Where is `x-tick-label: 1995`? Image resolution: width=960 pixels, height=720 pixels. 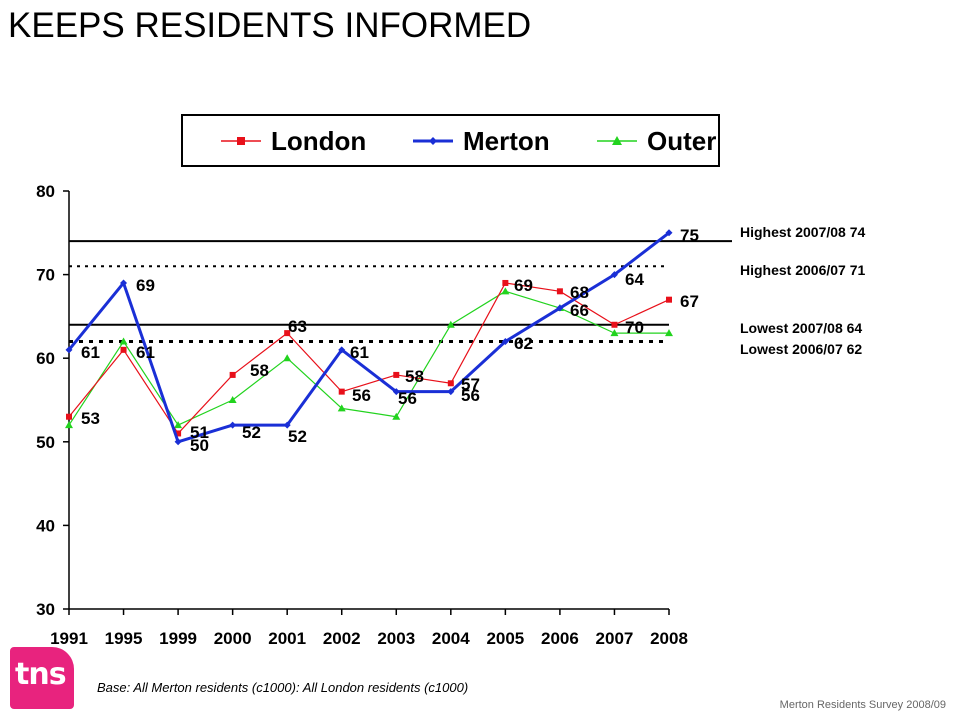 x-tick-label: 1995 is located at coordinates (124, 638).